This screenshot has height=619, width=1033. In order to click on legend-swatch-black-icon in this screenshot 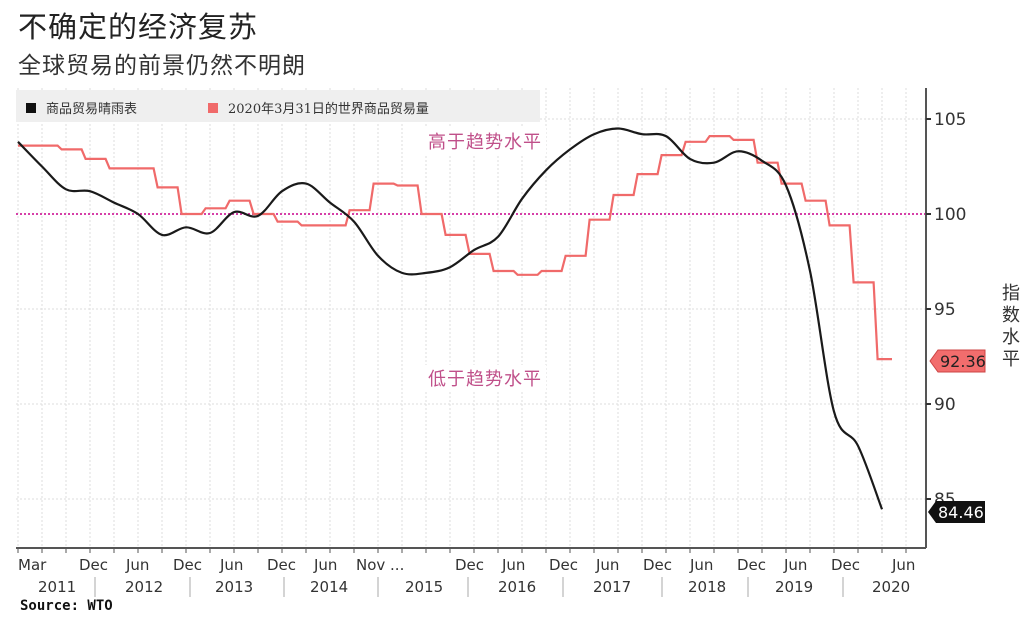, I will do `click(31, 107)`.